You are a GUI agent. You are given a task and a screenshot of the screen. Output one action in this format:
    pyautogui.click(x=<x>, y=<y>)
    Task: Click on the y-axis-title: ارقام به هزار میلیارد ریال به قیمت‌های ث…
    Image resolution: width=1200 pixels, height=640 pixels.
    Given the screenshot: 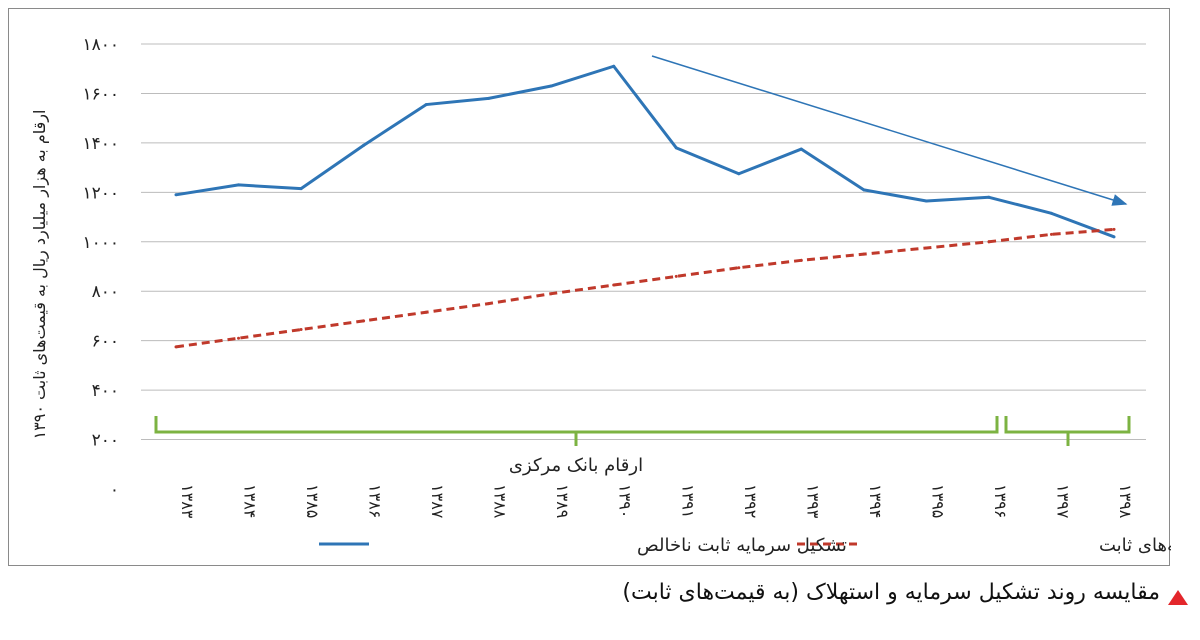 What is the action you would take?
    pyautogui.click(x=40, y=275)
    